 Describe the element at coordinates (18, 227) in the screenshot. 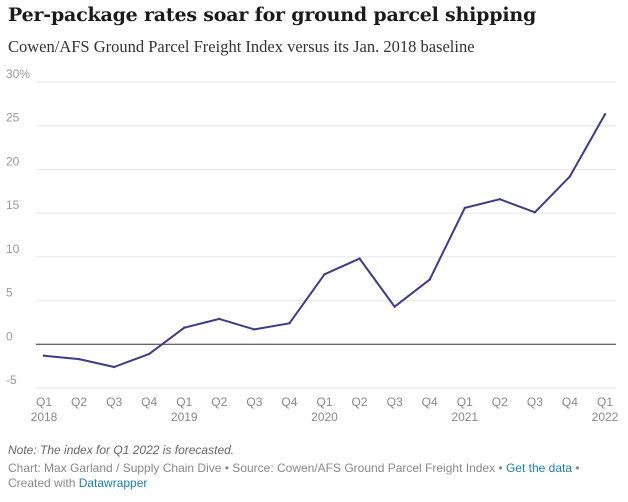

I see `y-axis-ticks: -5 0 5 10 15 20 25 30%` at that location.